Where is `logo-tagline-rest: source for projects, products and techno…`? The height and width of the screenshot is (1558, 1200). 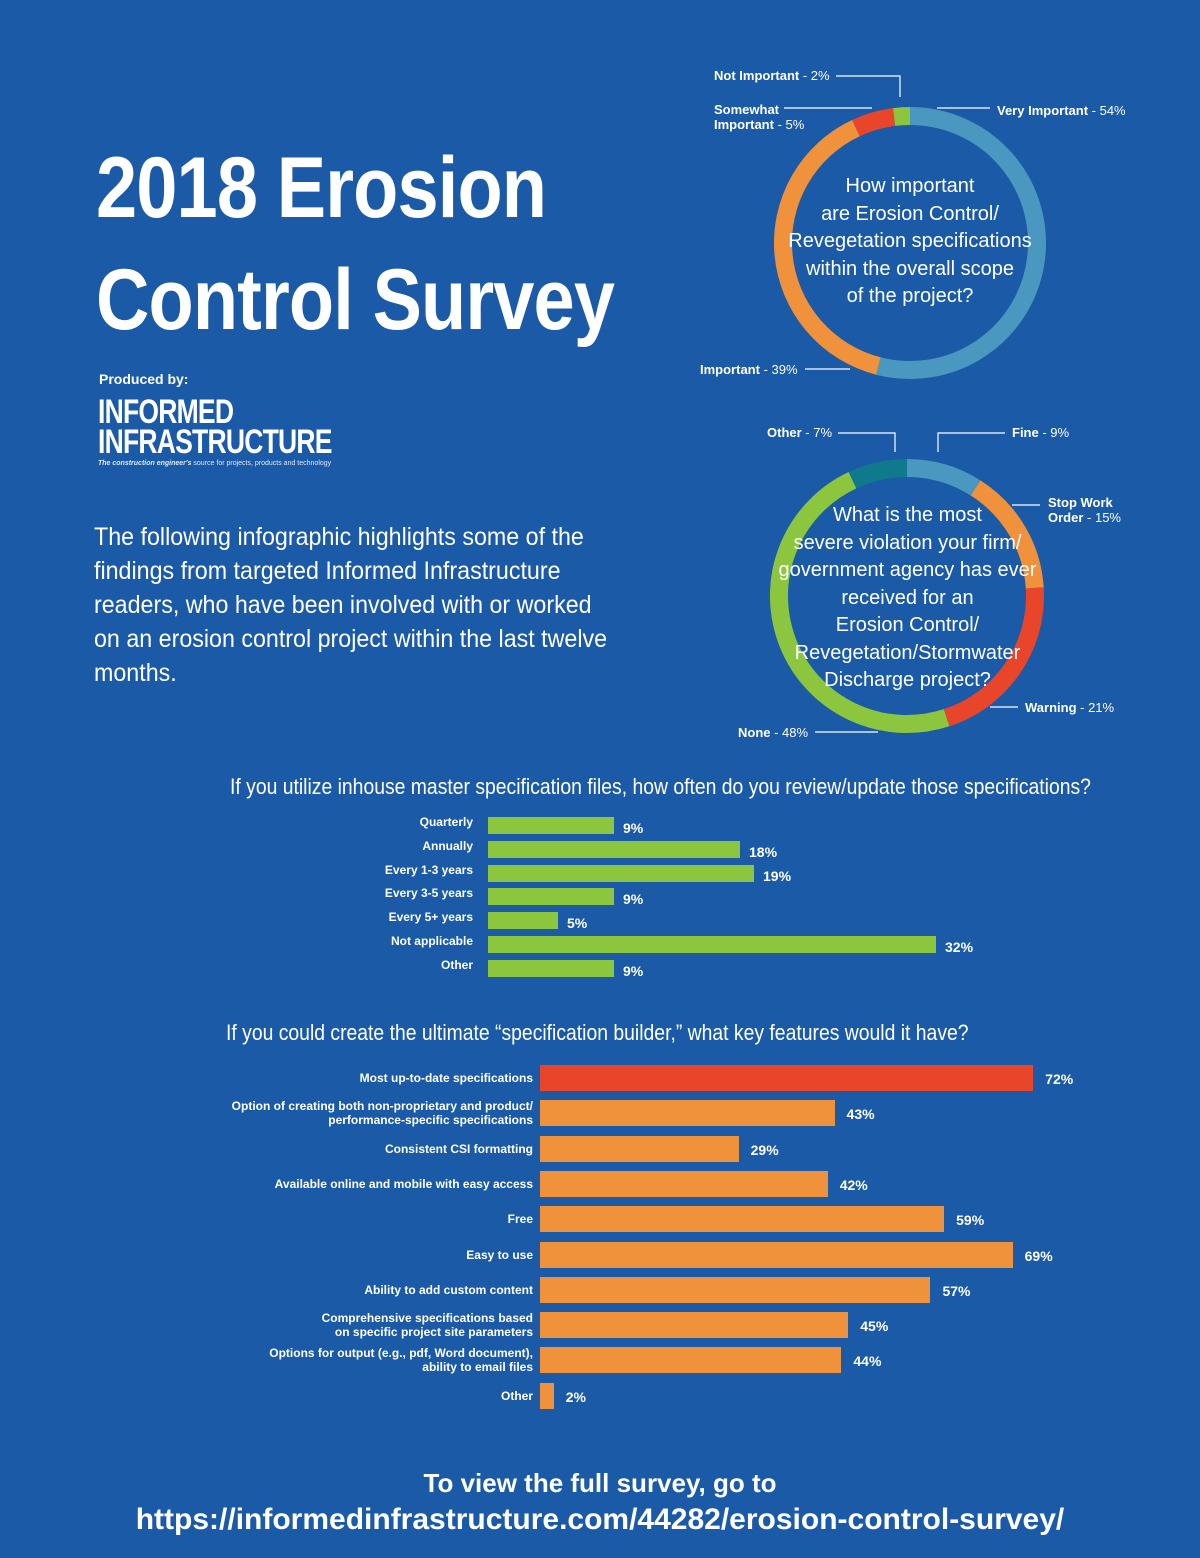
logo-tagline-rest: source for projects, products and techno… is located at coordinates (261, 463).